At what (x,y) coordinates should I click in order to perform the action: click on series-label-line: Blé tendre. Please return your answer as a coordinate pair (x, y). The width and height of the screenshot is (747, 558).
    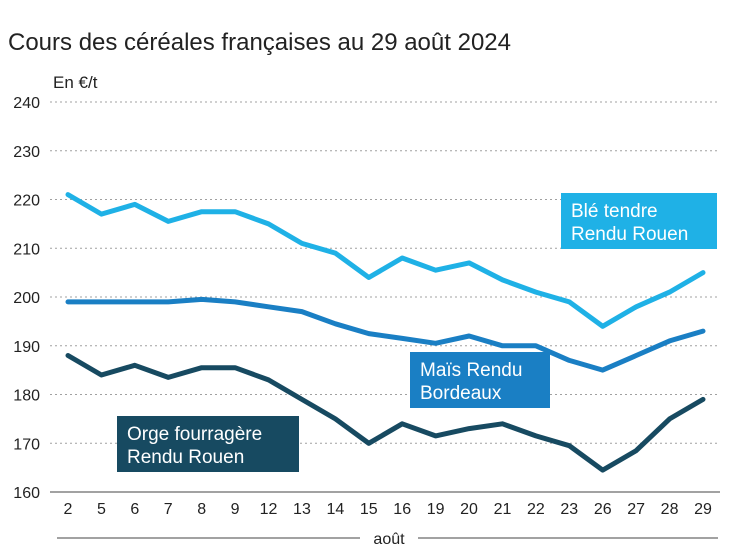
    Looking at the image, I should click on (614, 211).